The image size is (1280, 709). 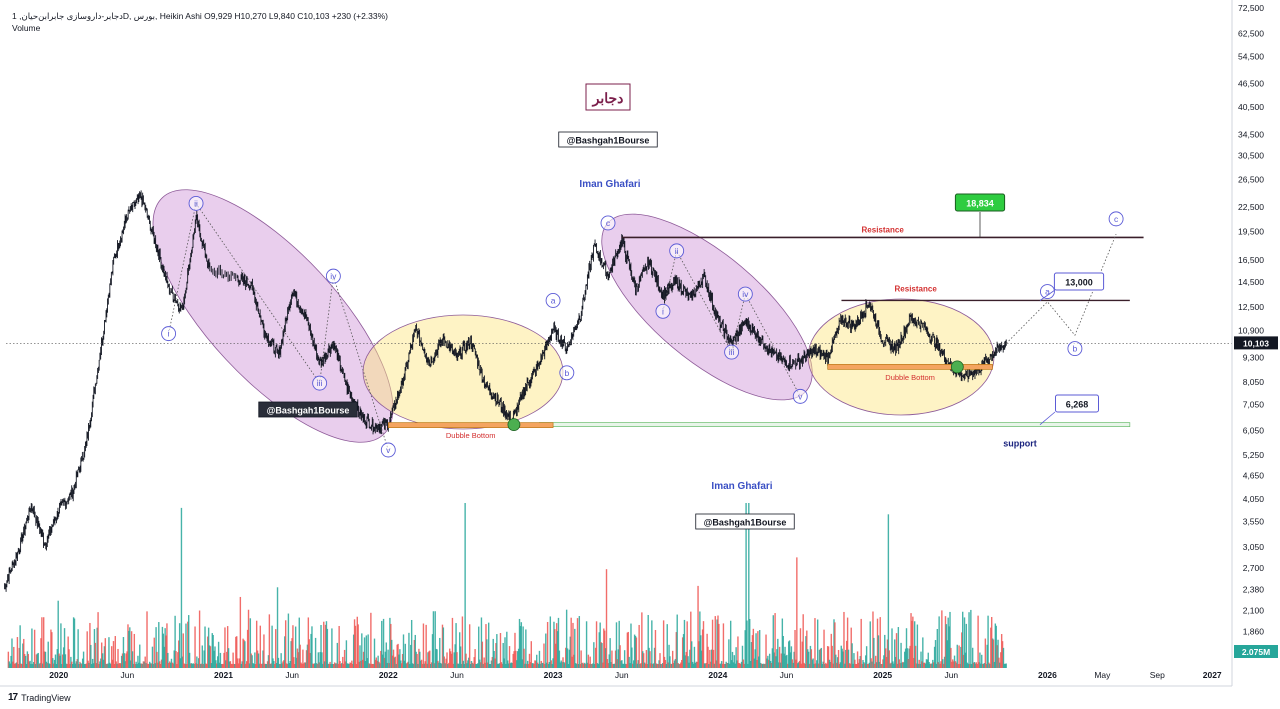 I want to click on bottom-marker-icon, so click(x=957, y=367).